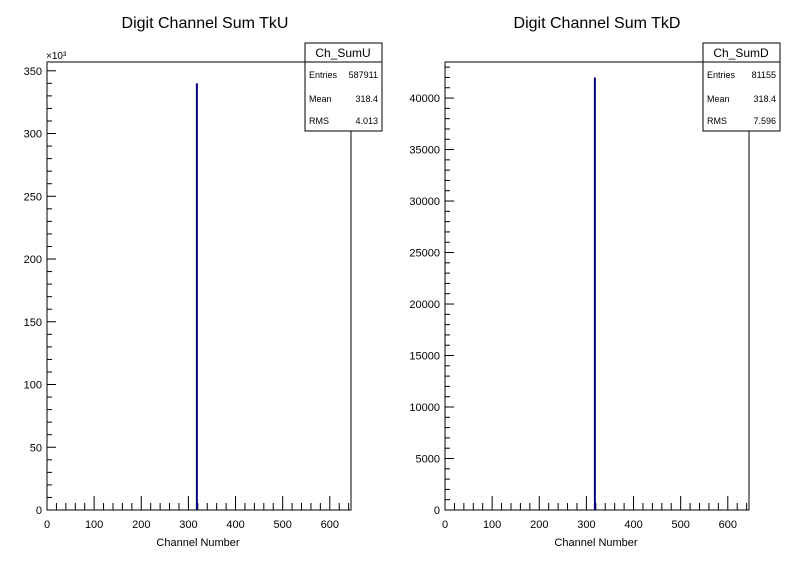  What do you see at coordinates (33, 135) in the screenshot?
I see `y-tick-label: 300` at bounding box center [33, 135].